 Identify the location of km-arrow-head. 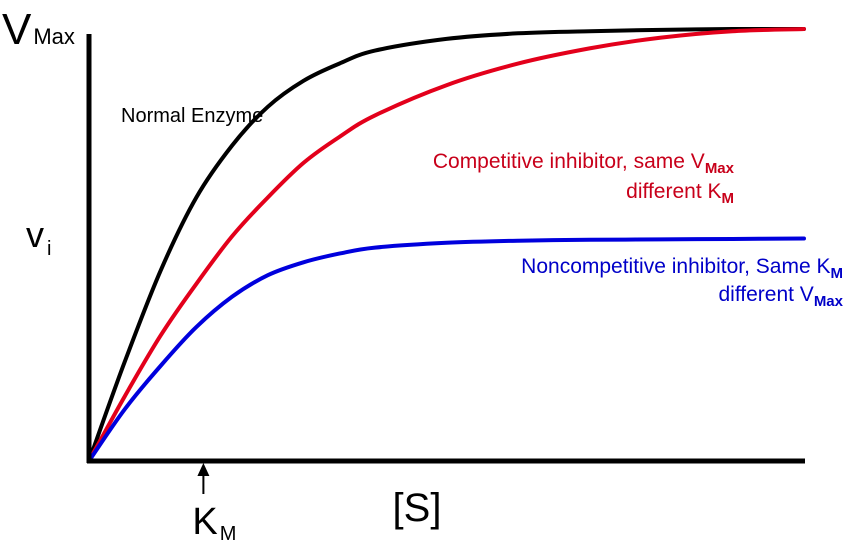
(203, 469).